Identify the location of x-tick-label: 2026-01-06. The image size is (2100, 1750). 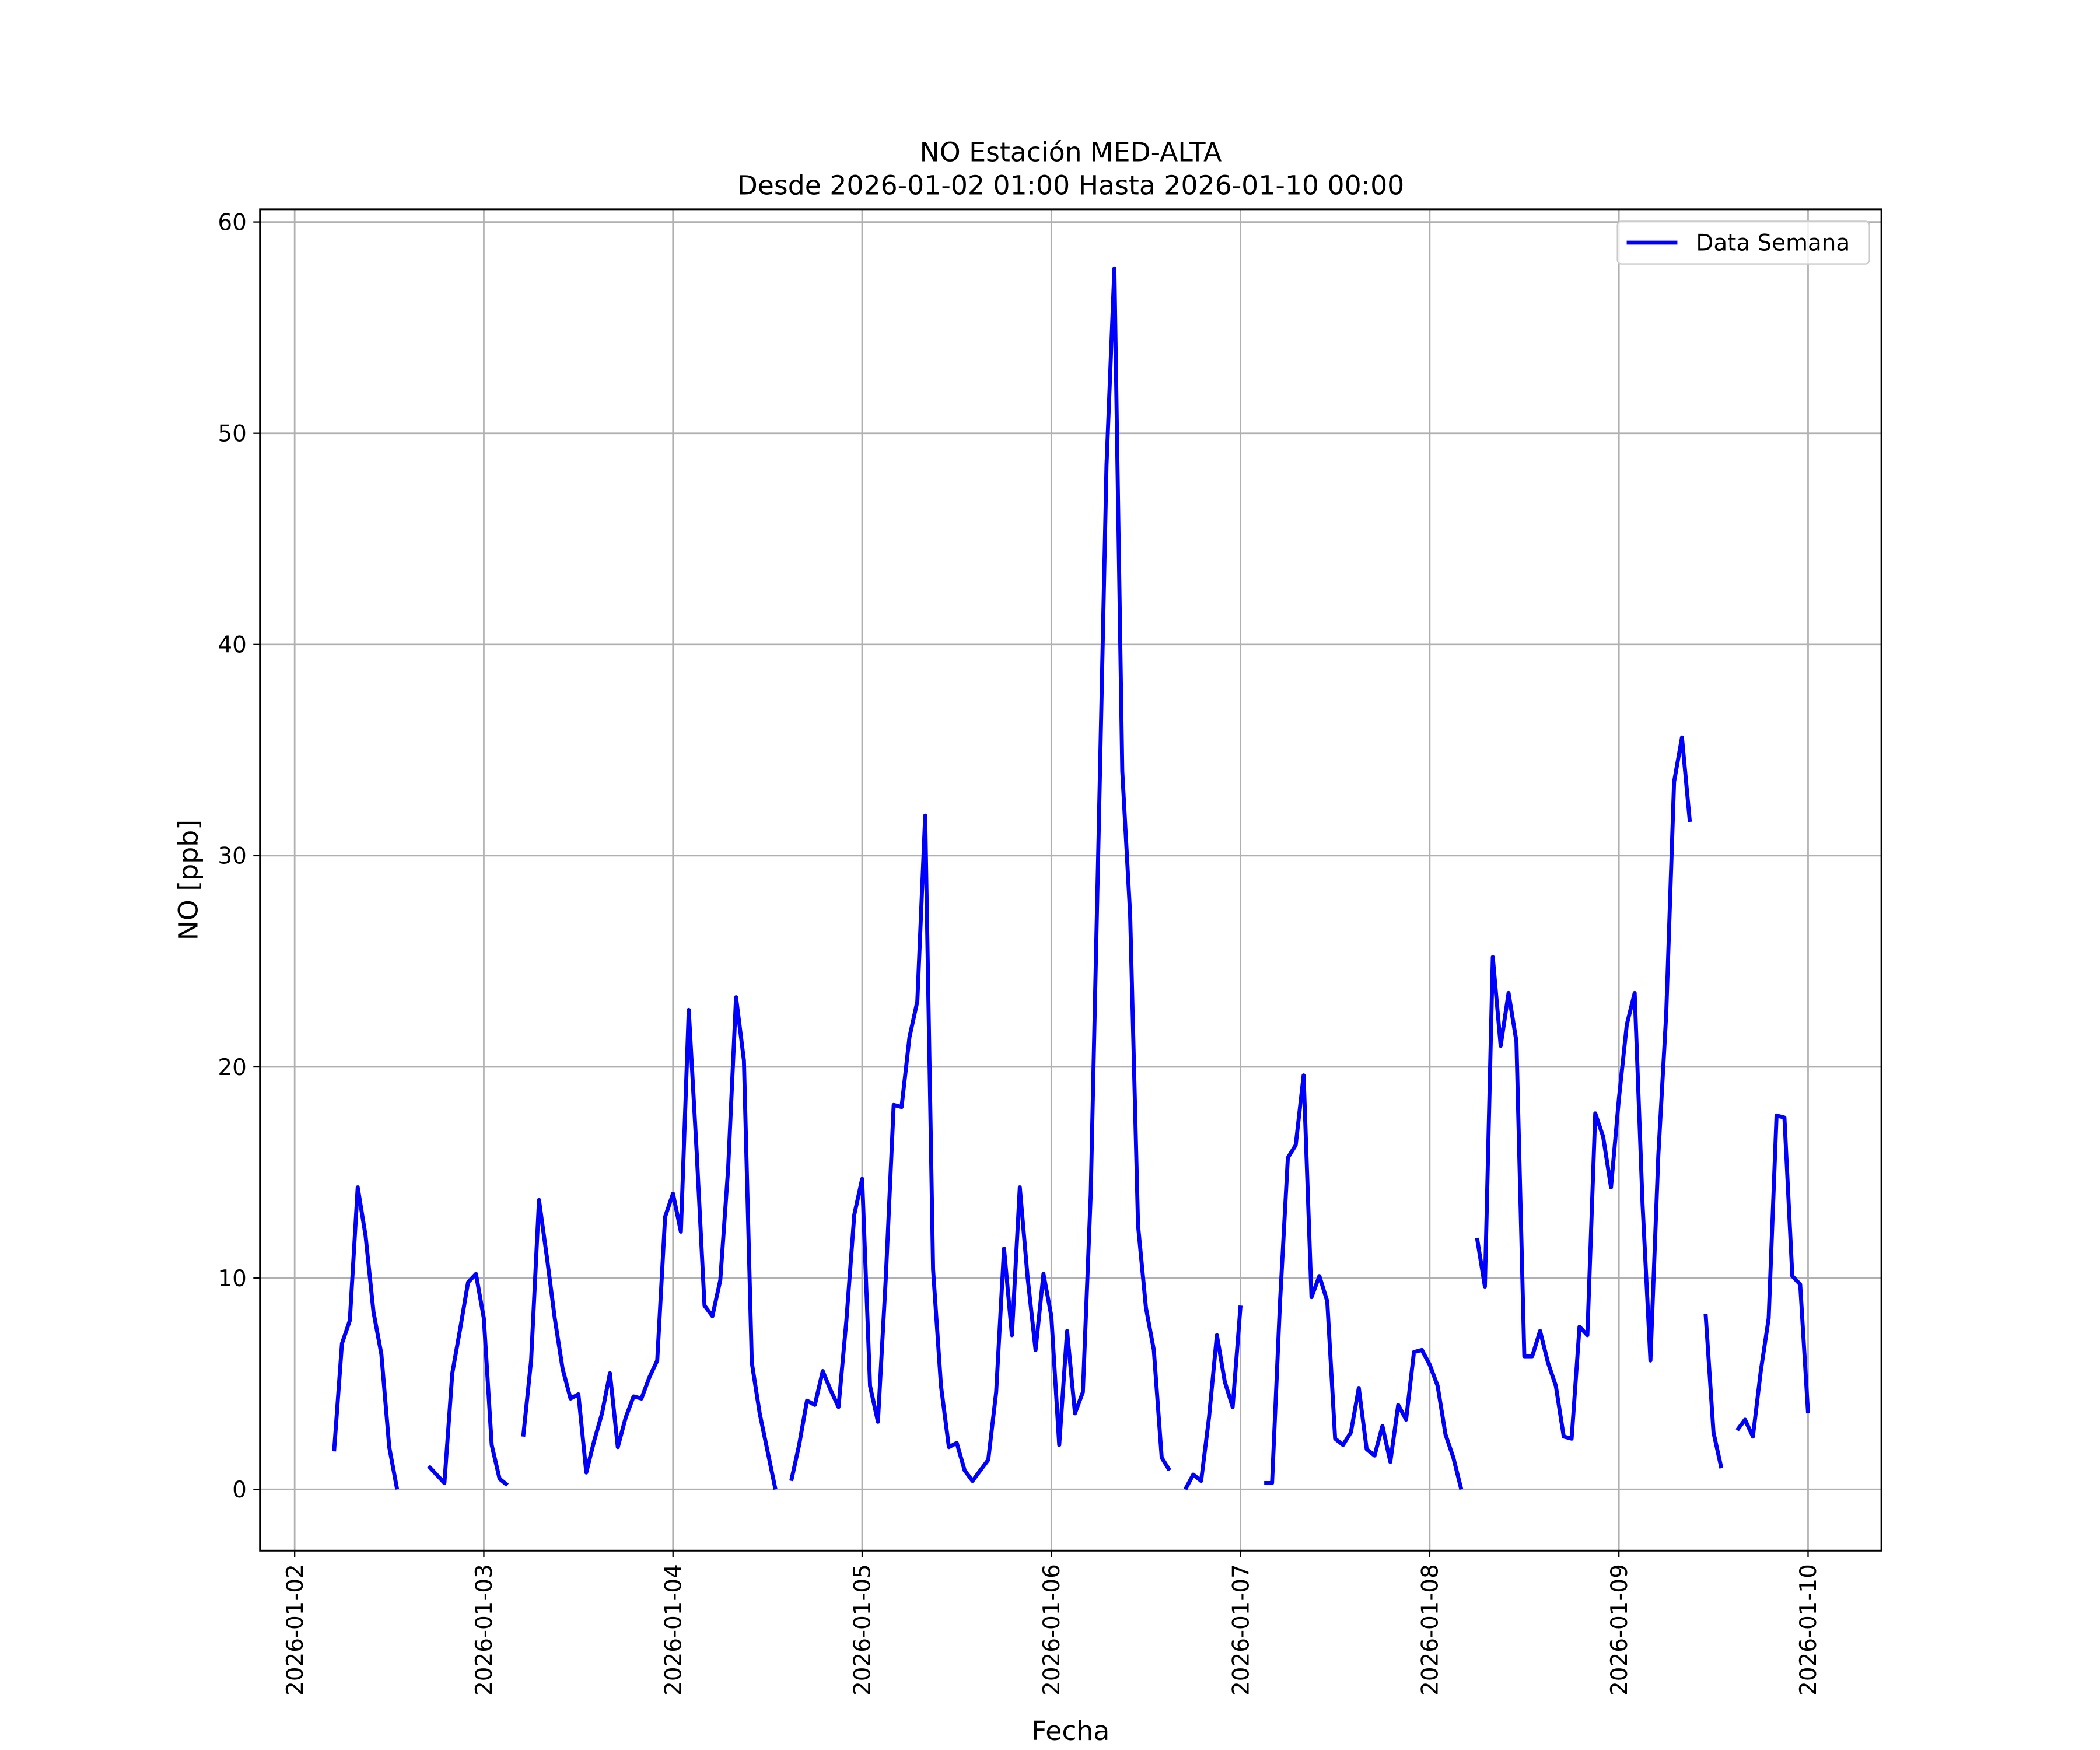
(1052, 1630).